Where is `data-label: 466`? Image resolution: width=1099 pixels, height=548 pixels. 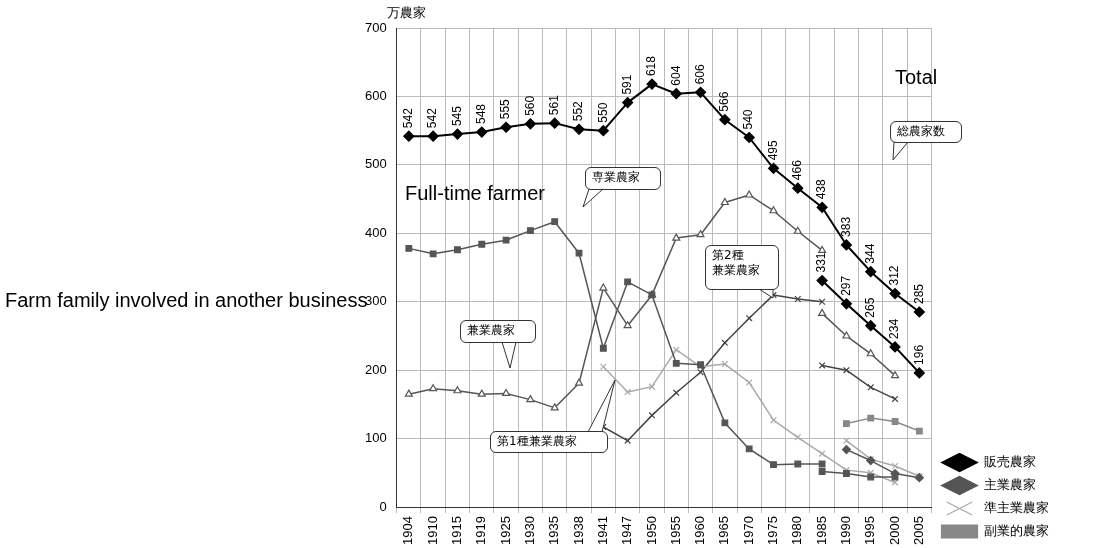
data-label: 466 is located at coordinates (797, 170).